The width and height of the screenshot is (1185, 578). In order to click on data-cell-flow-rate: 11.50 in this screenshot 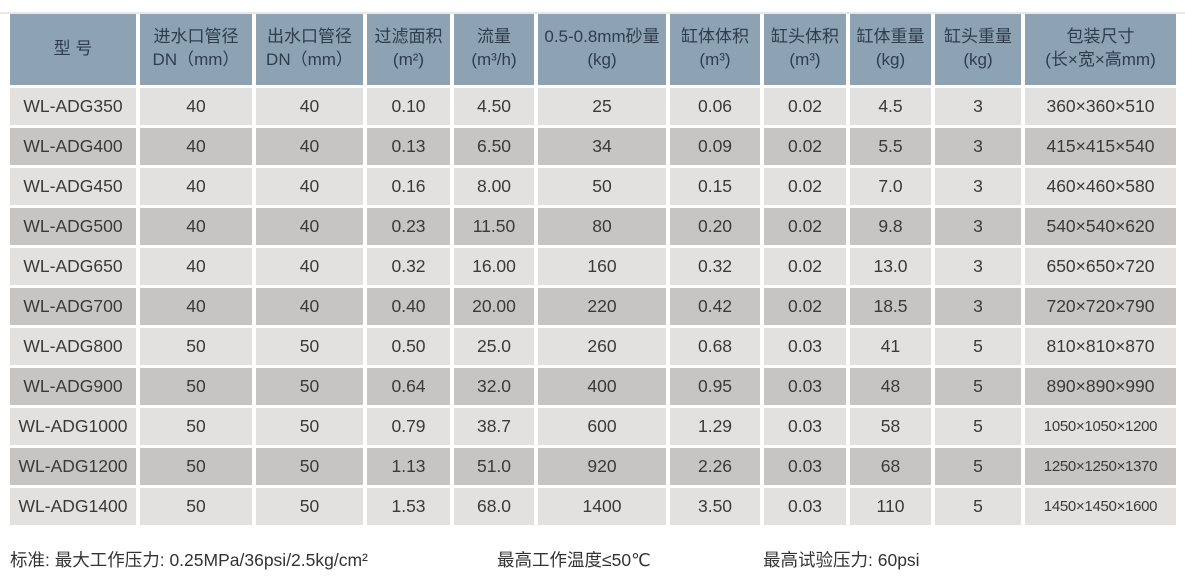, I will do `click(494, 226)`.